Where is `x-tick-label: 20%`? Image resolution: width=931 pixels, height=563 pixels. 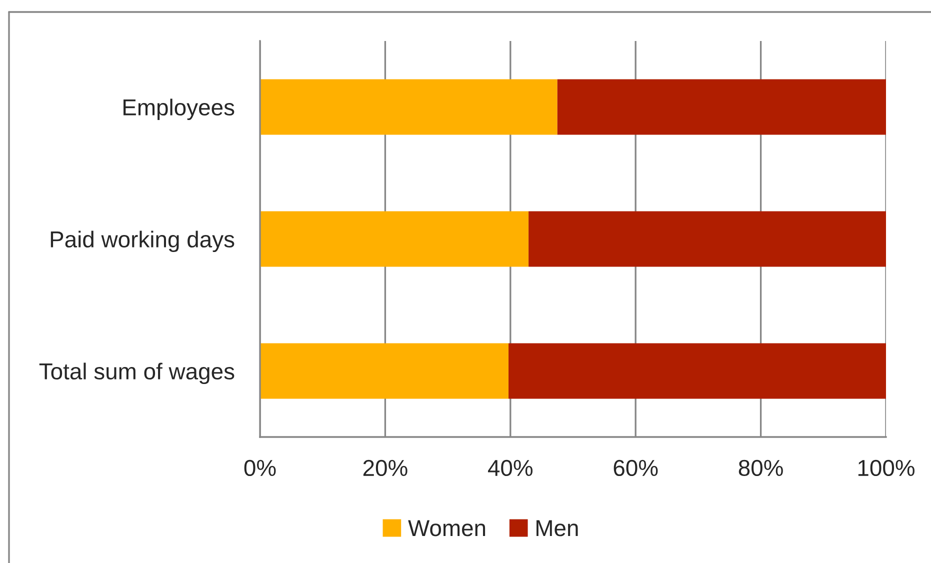
x-tick-label: 20% is located at coordinates (385, 468).